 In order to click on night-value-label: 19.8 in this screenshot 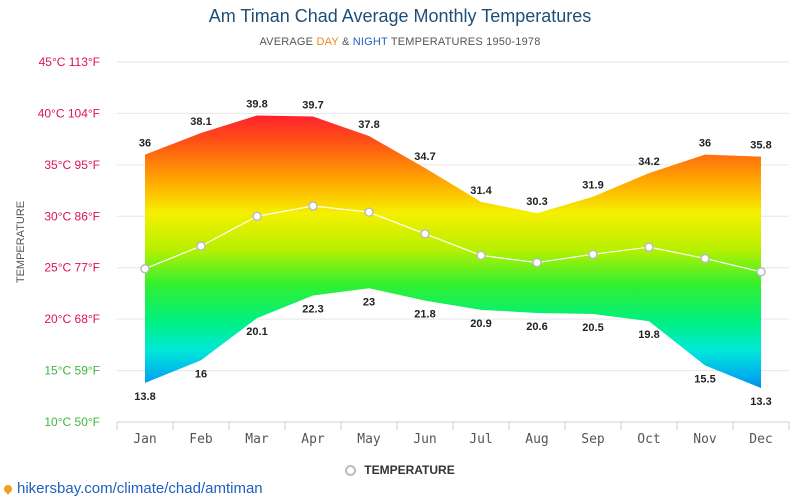, I will do `click(648, 335)`.